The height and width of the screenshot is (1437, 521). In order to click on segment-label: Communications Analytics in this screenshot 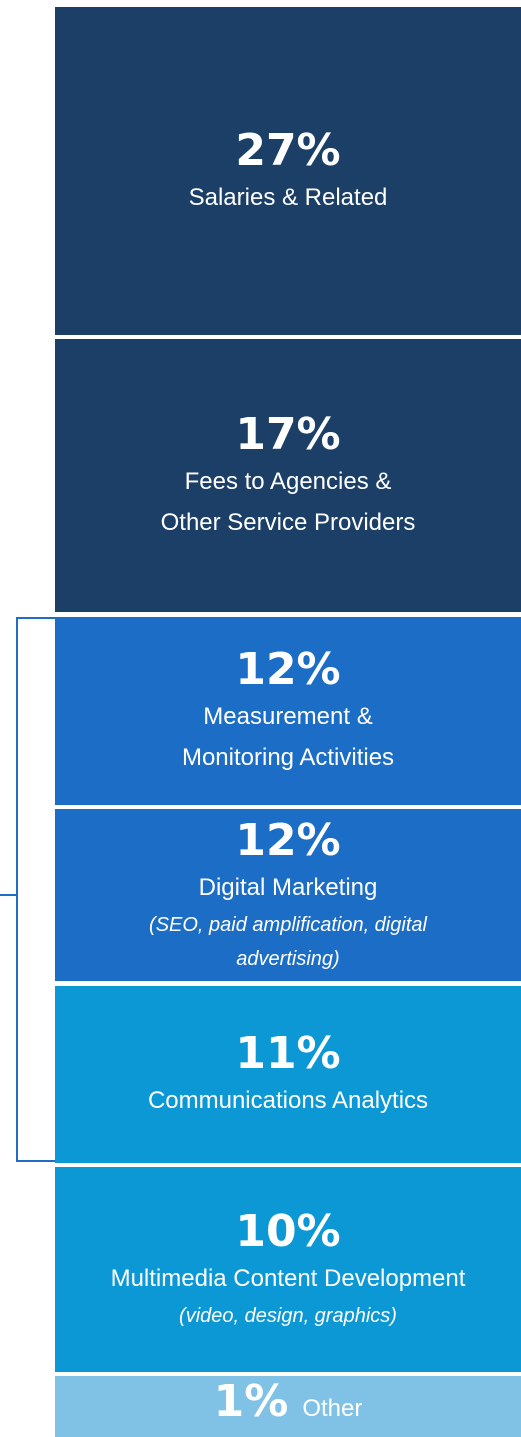, I will do `click(288, 1100)`.